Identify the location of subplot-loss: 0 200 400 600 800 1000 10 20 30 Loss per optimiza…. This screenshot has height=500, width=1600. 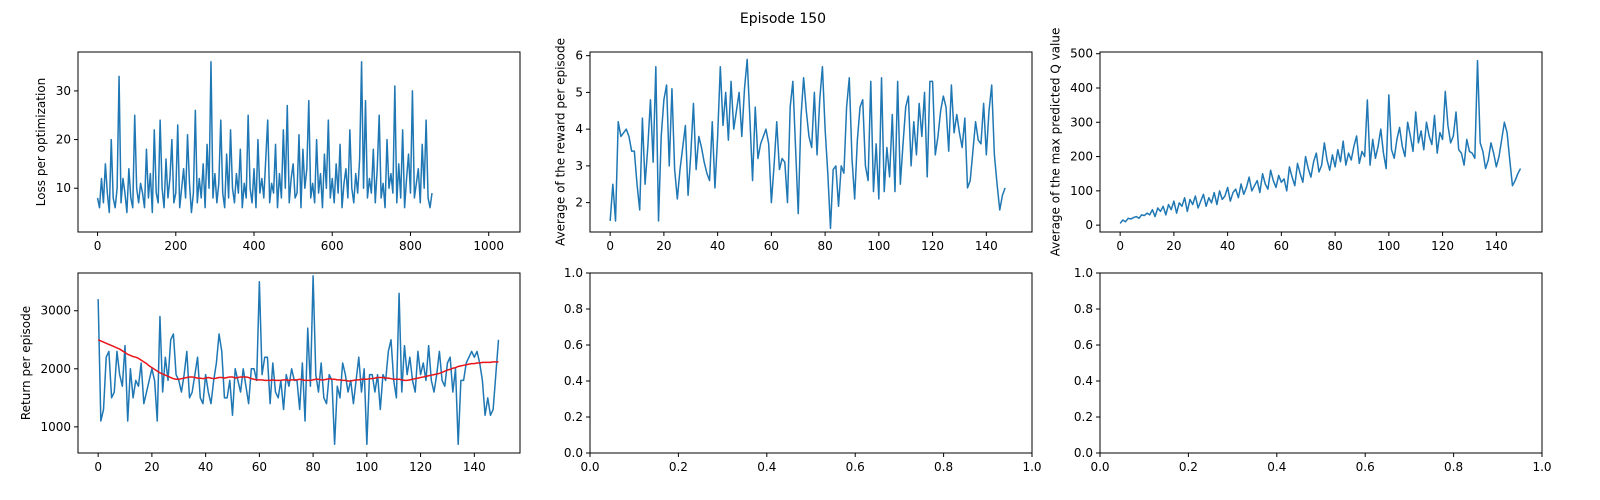
(277, 152).